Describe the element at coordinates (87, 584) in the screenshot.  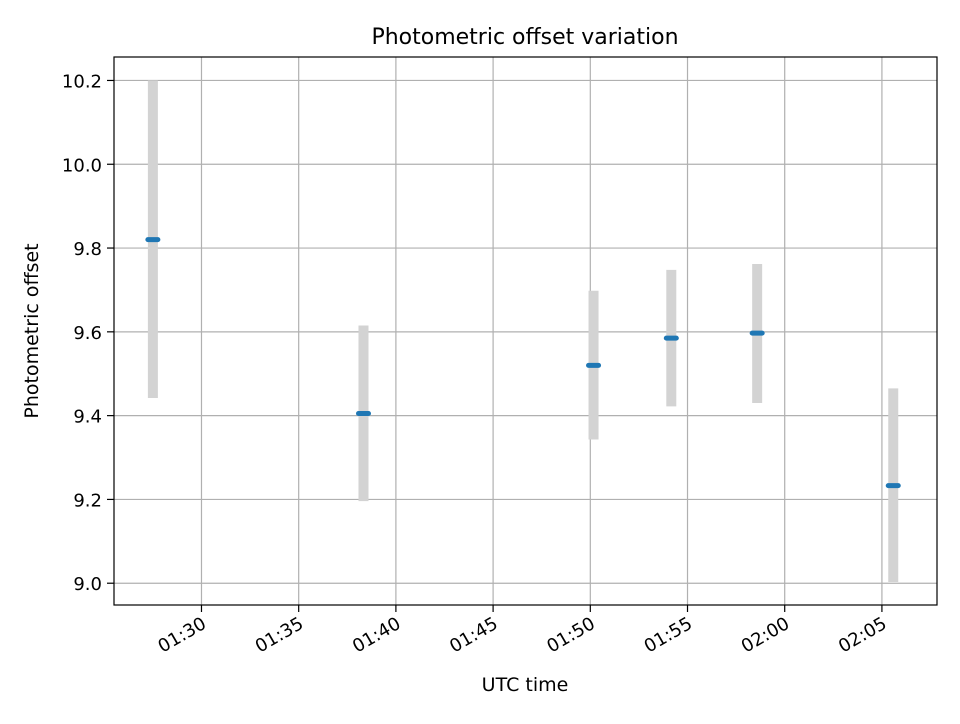
I see `y-tick-label: 9.0` at that location.